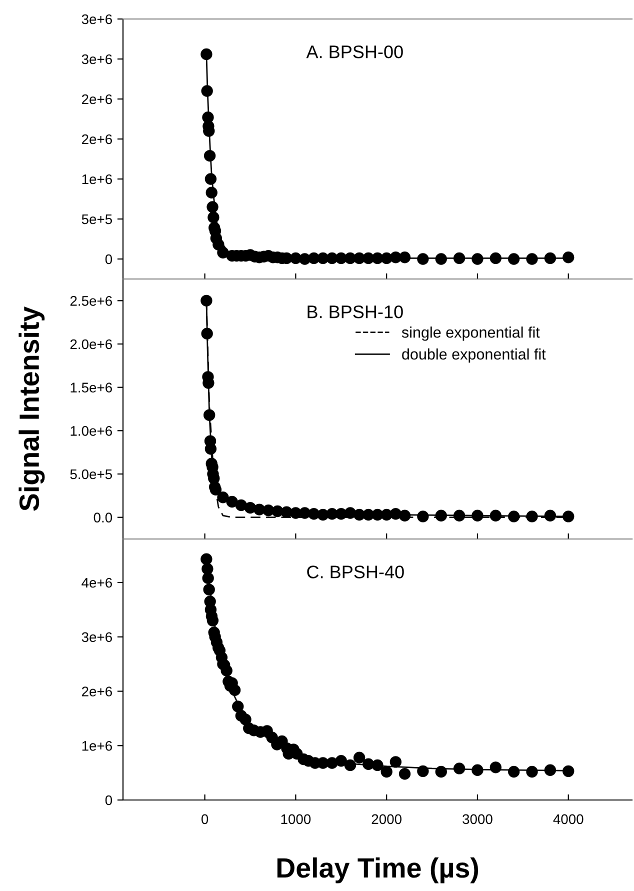 The image size is (634, 891). I want to click on y-tick-label: 4e+6, so click(97, 583).